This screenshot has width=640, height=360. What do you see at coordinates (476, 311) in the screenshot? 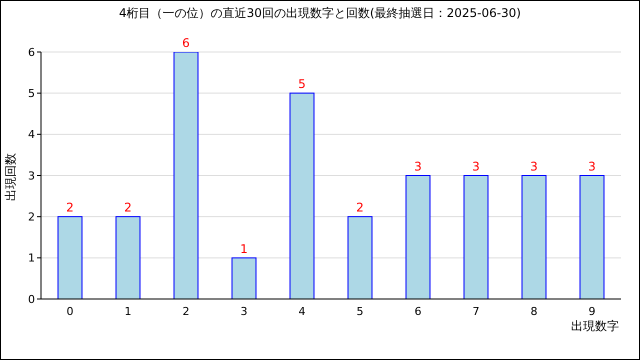
I see `x-tick-label: 7` at bounding box center [476, 311].